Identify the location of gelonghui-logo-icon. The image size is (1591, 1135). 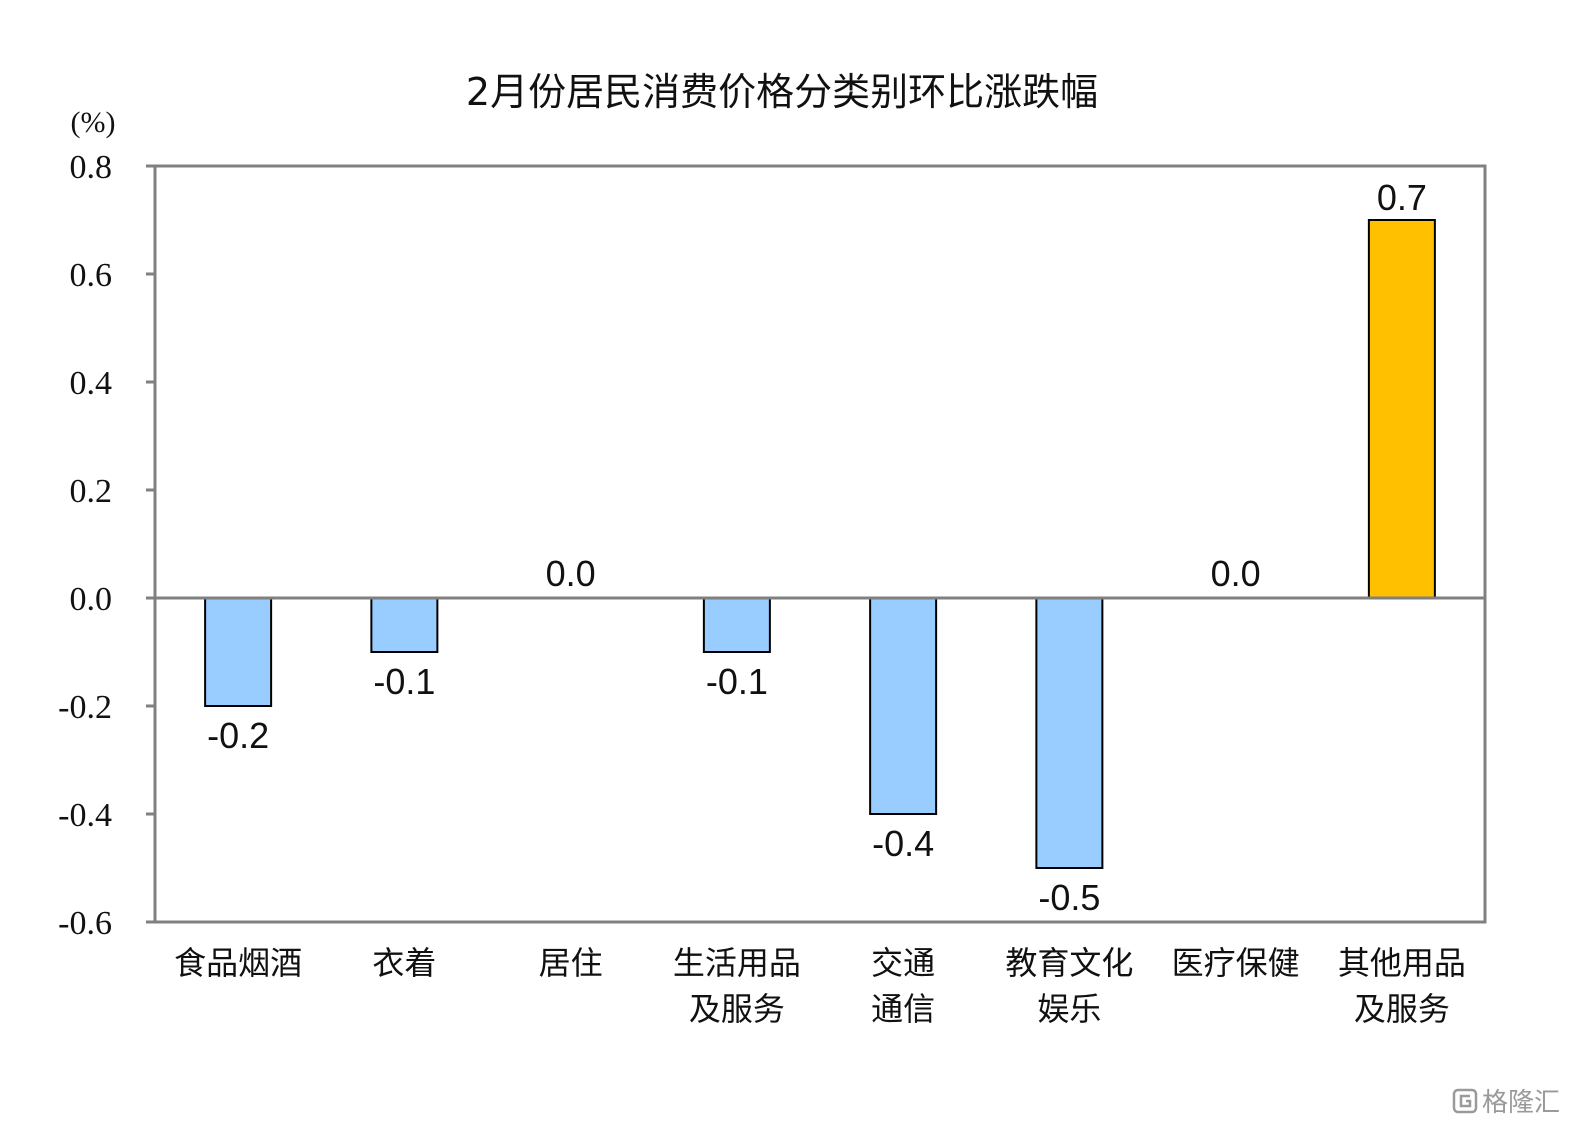
(1465, 1101).